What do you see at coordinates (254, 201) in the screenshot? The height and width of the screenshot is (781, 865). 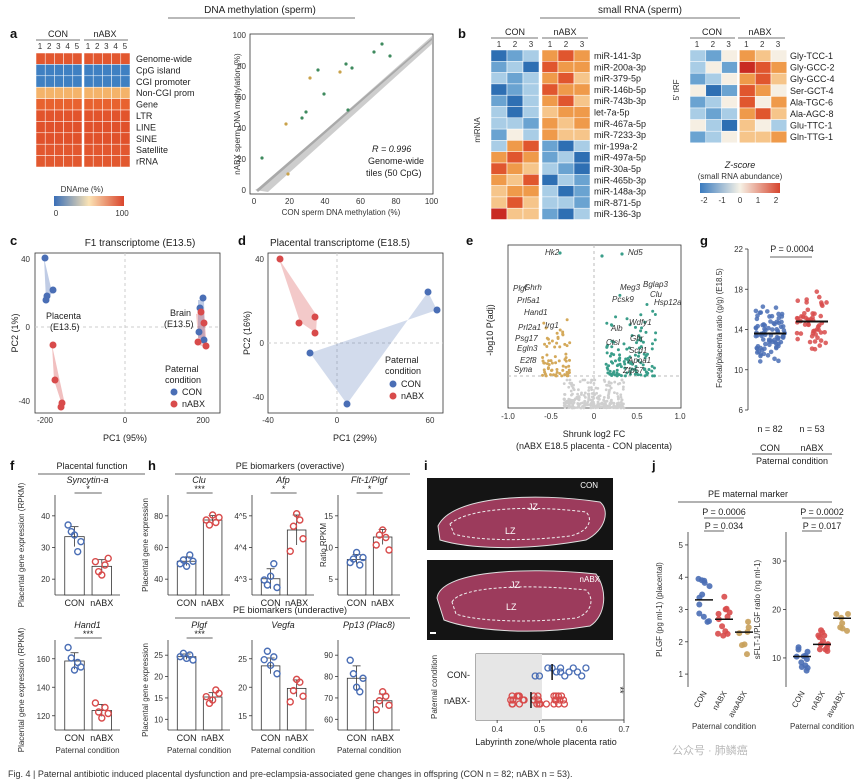 I see `scatter-xtick: 0` at bounding box center [254, 201].